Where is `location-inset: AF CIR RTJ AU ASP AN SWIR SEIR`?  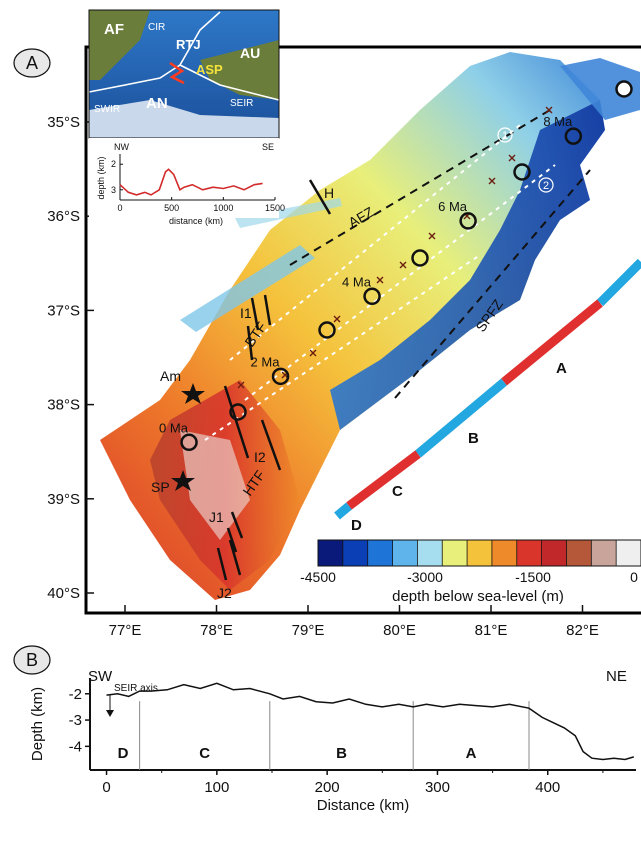
location-inset: AF CIR RTJ AU ASP AN SWIR SEIR is located at coordinates (184, 74).